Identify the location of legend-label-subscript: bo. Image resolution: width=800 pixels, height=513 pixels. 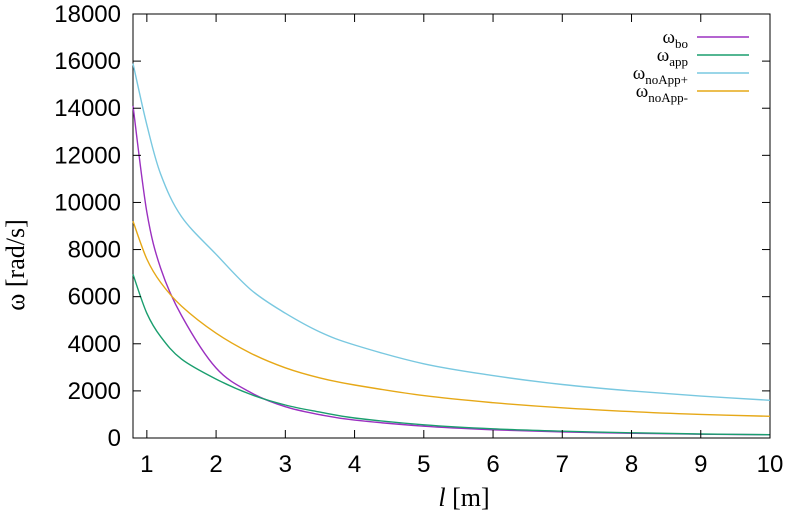
(681, 43).